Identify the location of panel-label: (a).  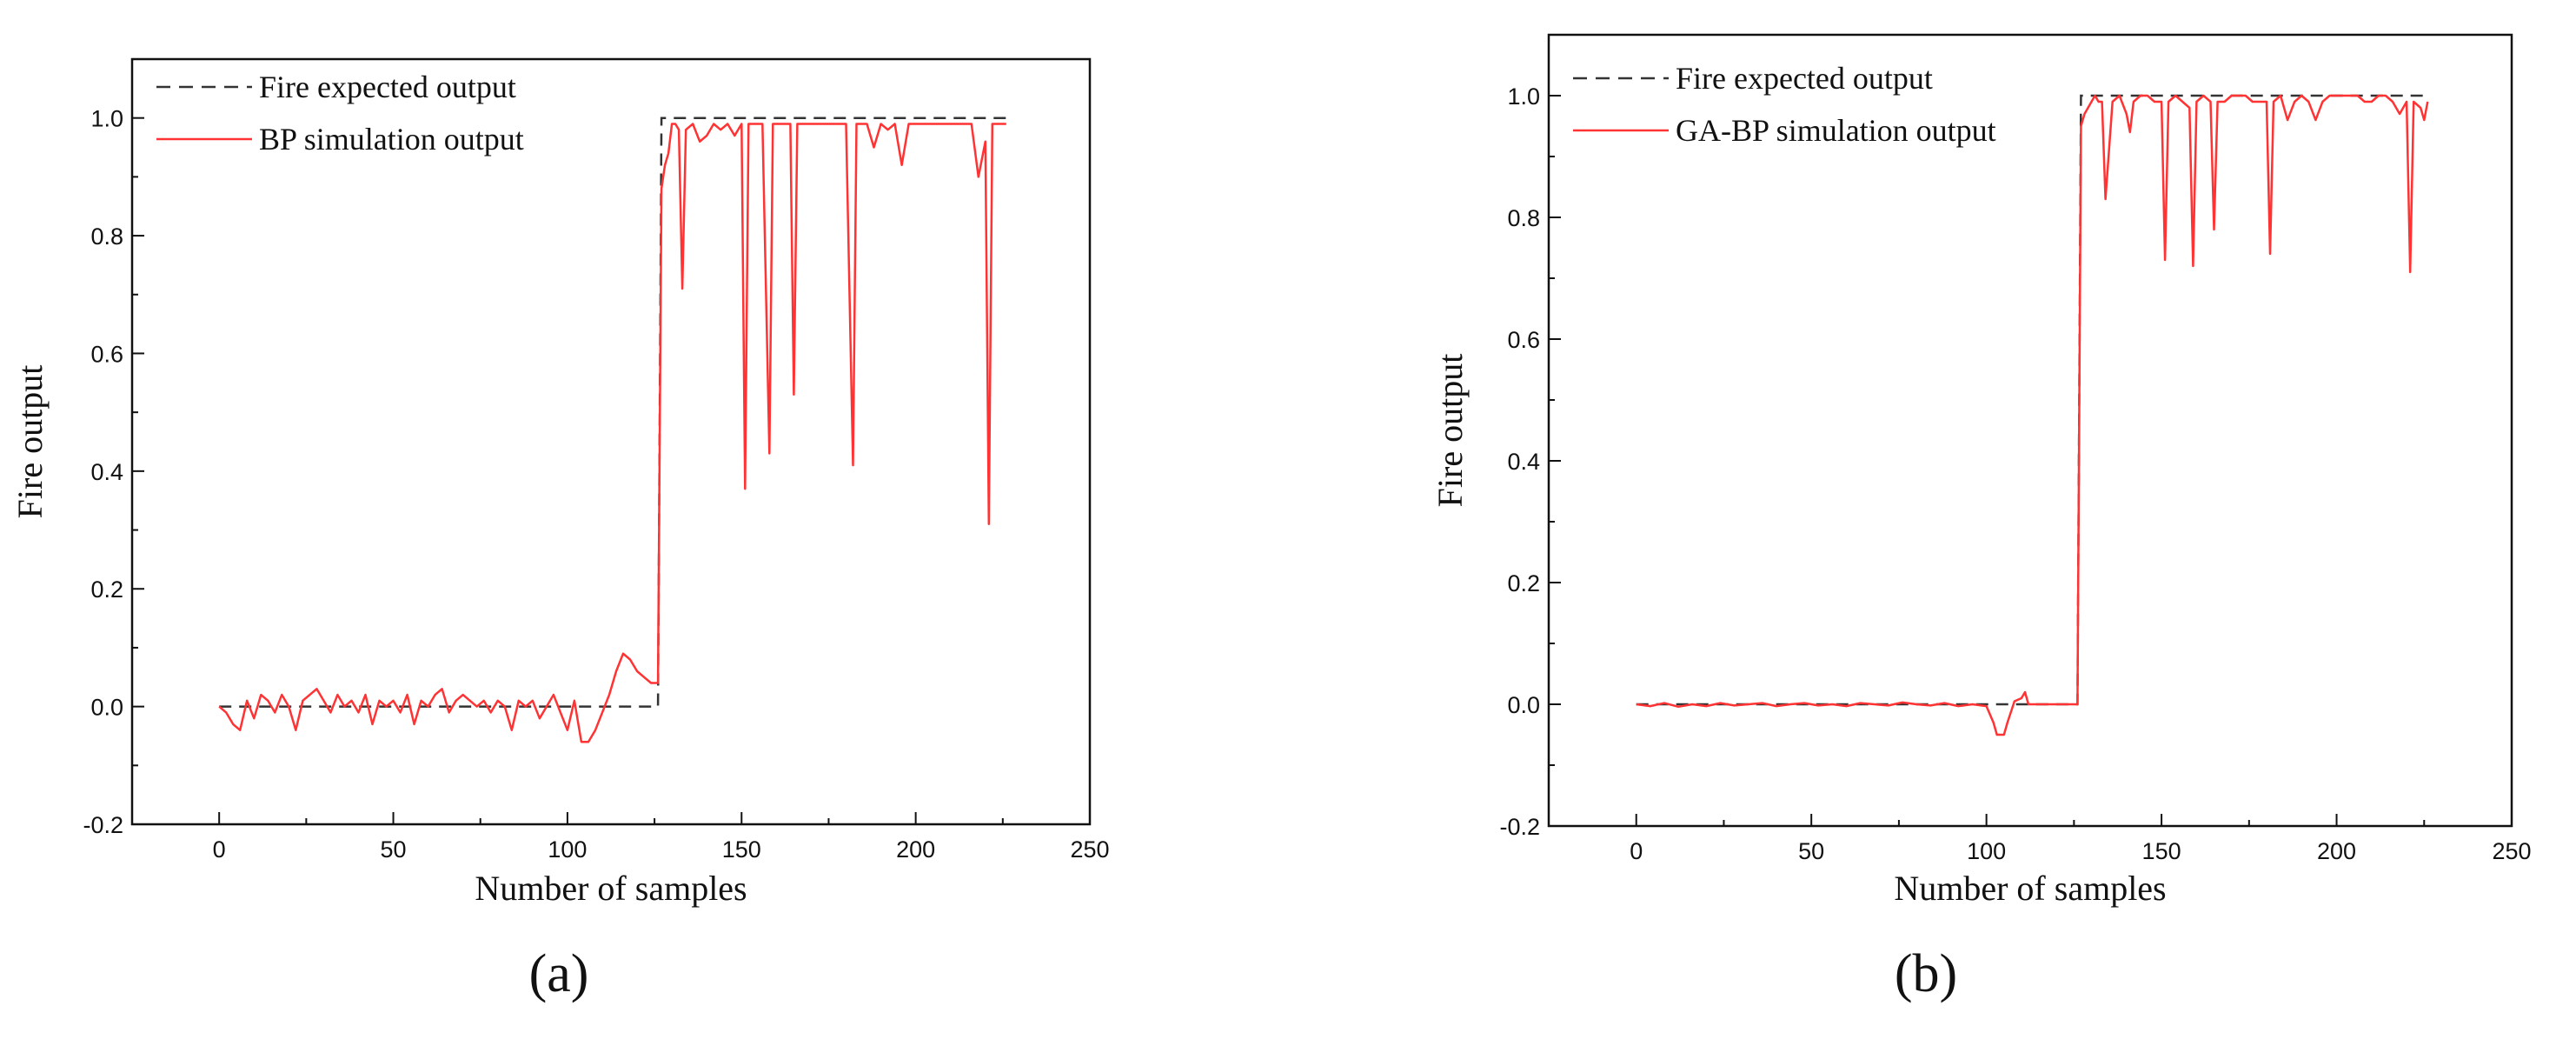
(559, 973).